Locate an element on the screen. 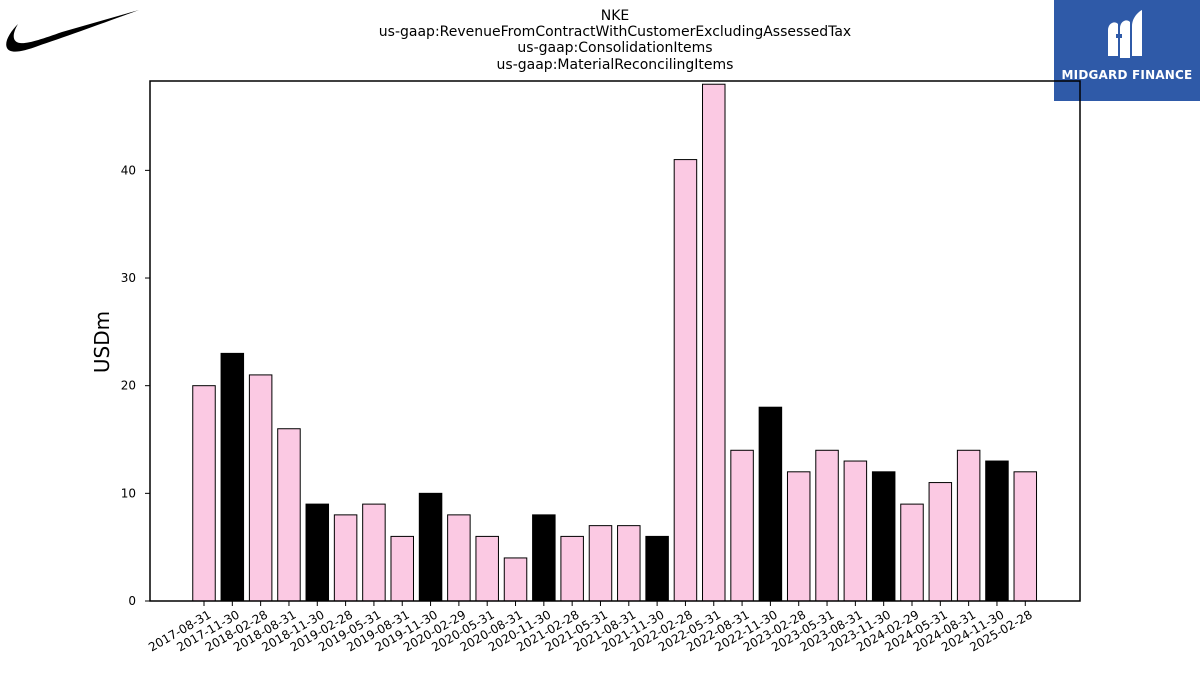  nike-swoosh-logo is located at coordinates (72, 32).